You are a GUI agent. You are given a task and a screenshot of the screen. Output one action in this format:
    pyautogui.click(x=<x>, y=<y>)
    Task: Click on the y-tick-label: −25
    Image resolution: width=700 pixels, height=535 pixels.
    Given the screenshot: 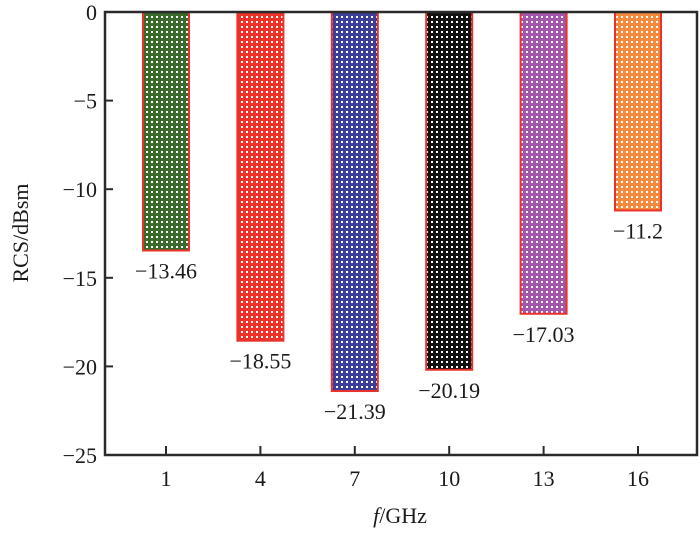 What is the action you would take?
    pyautogui.click(x=80, y=455)
    